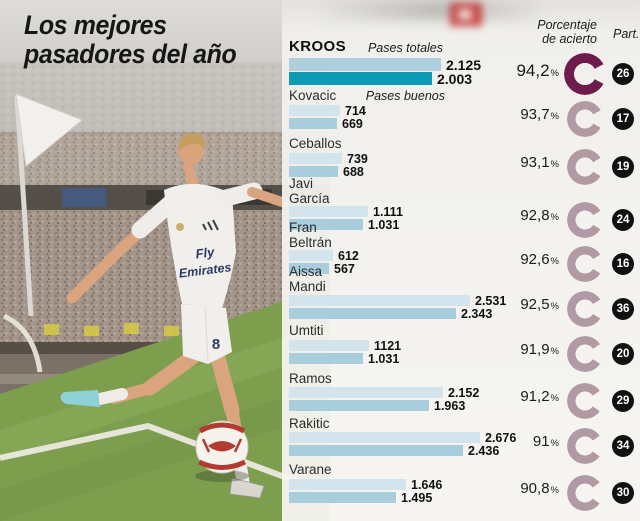  I want to click on shorts-number: 8, so click(216, 344).